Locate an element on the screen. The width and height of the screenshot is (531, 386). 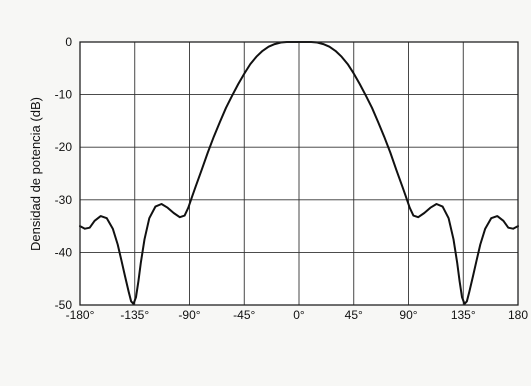
y-tick-label: -20 is located at coordinates (64, 147).